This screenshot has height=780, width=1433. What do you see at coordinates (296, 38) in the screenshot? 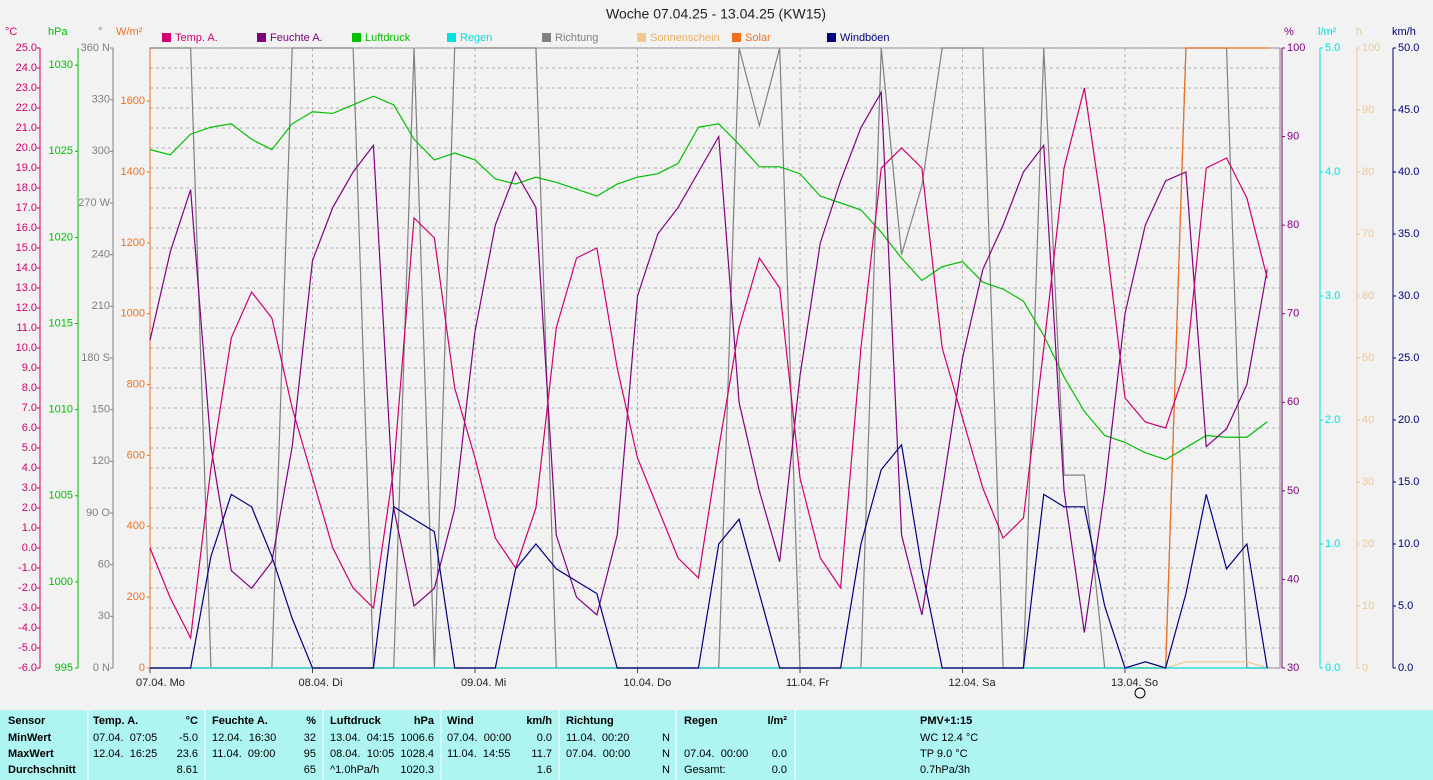
I see `legend-label: Feuchte A.` at bounding box center [296, 38].